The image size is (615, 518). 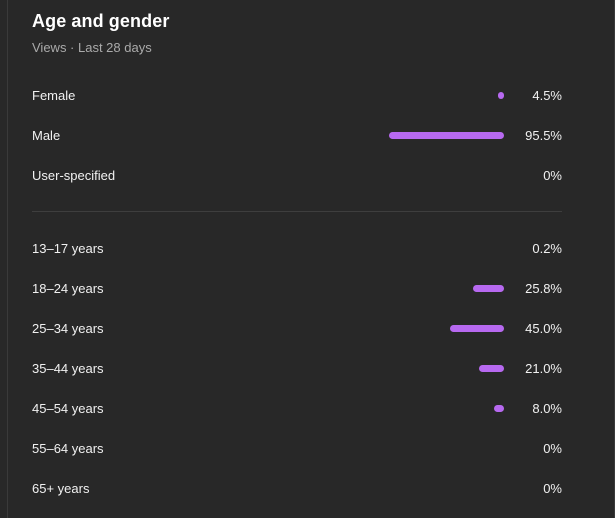 I want to click on age-row-55-64: 55–64 years 0%, so click(x=297, y=449).